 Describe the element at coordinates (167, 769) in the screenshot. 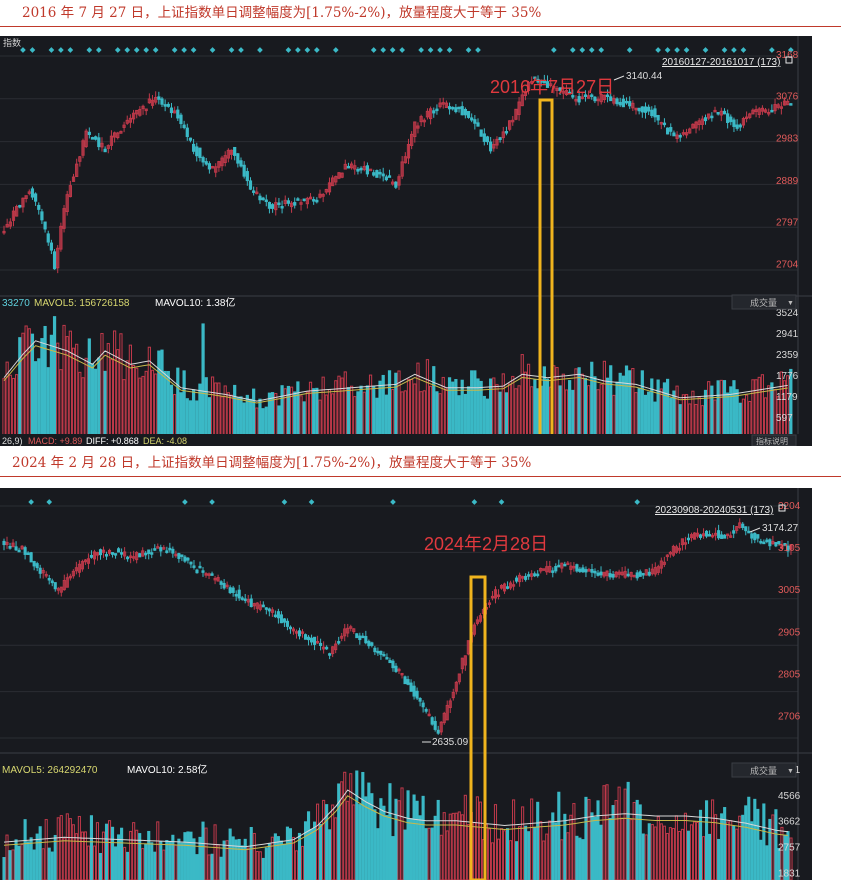

I see `mavol10-label: MAVOL10: 2.58亿` at that location.